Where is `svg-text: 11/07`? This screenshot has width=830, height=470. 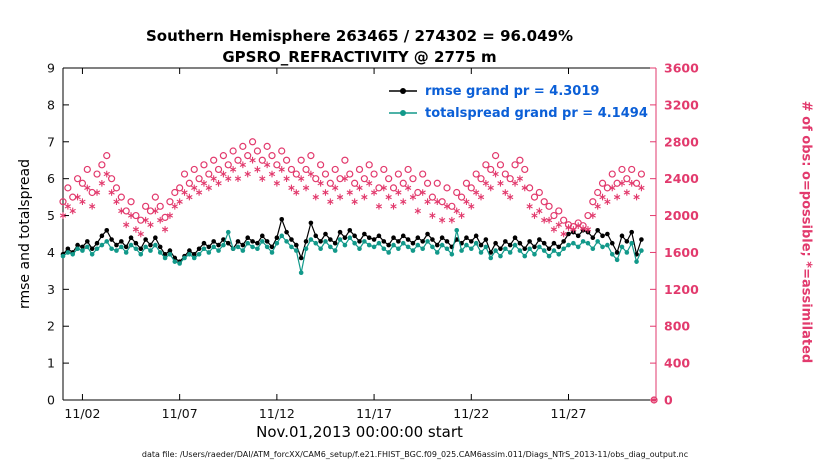 svg-text: 11/07 is located at coordinates (180, 413).